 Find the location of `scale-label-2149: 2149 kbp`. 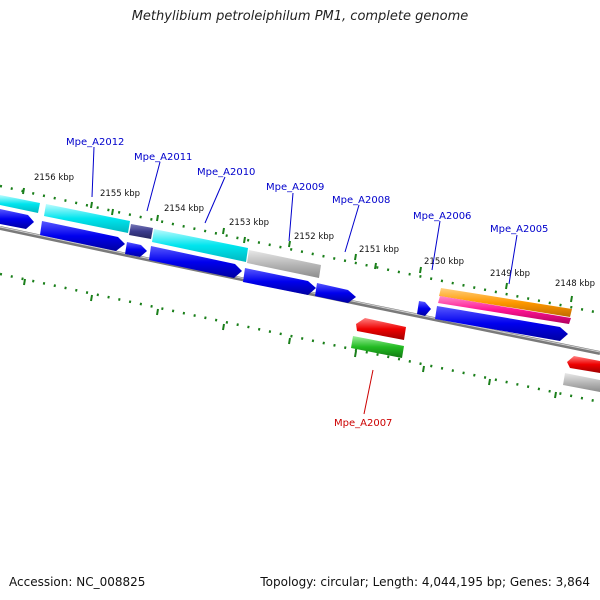

scale-label-2149: 2149 kbp is located at coordinates (510, 274).